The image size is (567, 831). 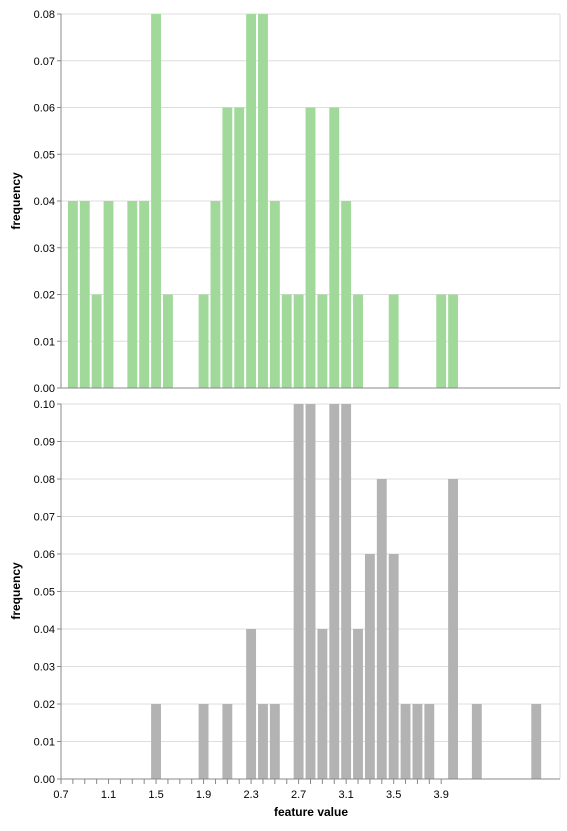 What do you see at coordinates (345, 795) in the screenshot?
I see `x-tick-label: 3.1` at bounding box center [345, 795].